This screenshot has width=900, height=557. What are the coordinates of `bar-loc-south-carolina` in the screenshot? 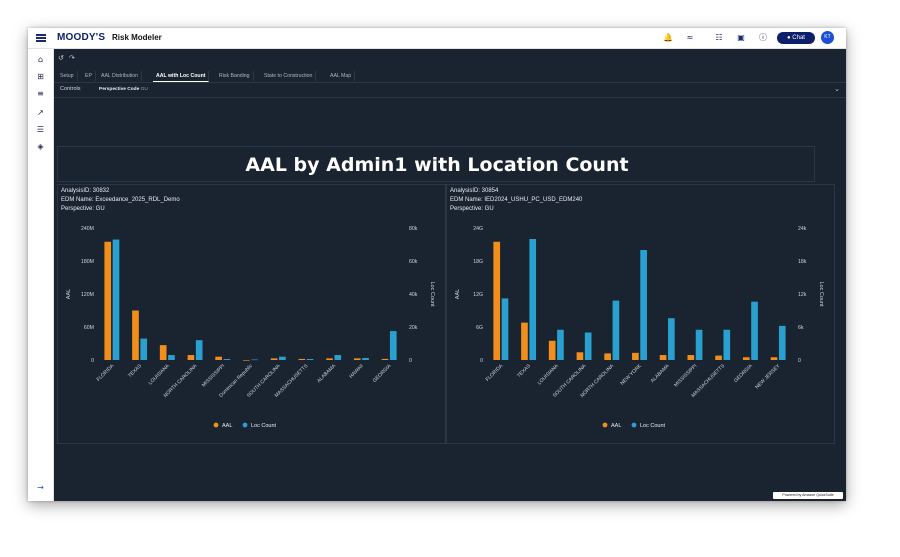 It's located at (282, 358).